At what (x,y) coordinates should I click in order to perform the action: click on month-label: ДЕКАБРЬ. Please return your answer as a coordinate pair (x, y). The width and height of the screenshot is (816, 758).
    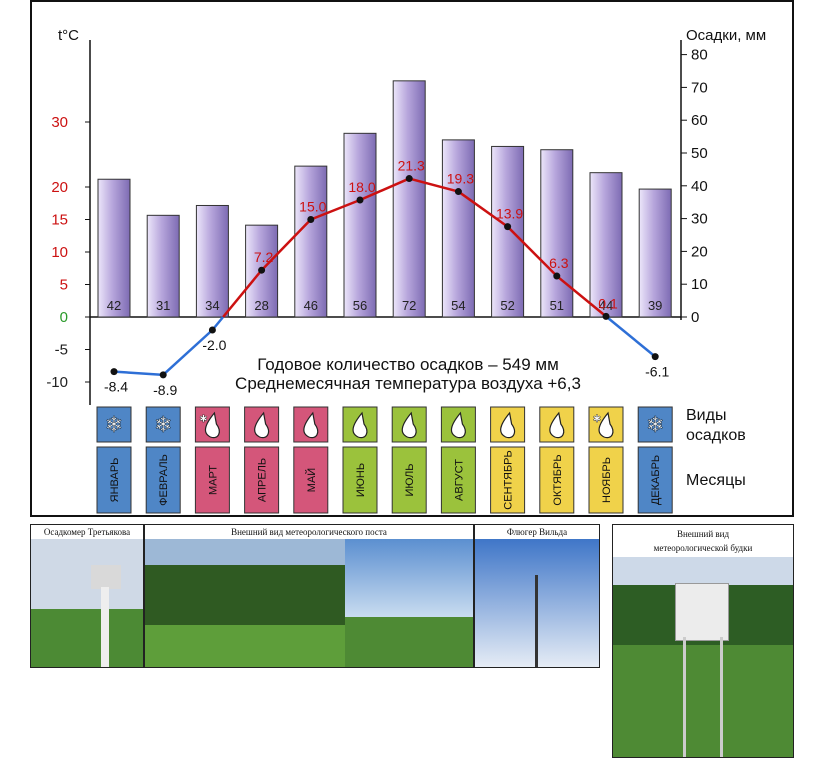
    Looking at the image, I should click on (656, 480).